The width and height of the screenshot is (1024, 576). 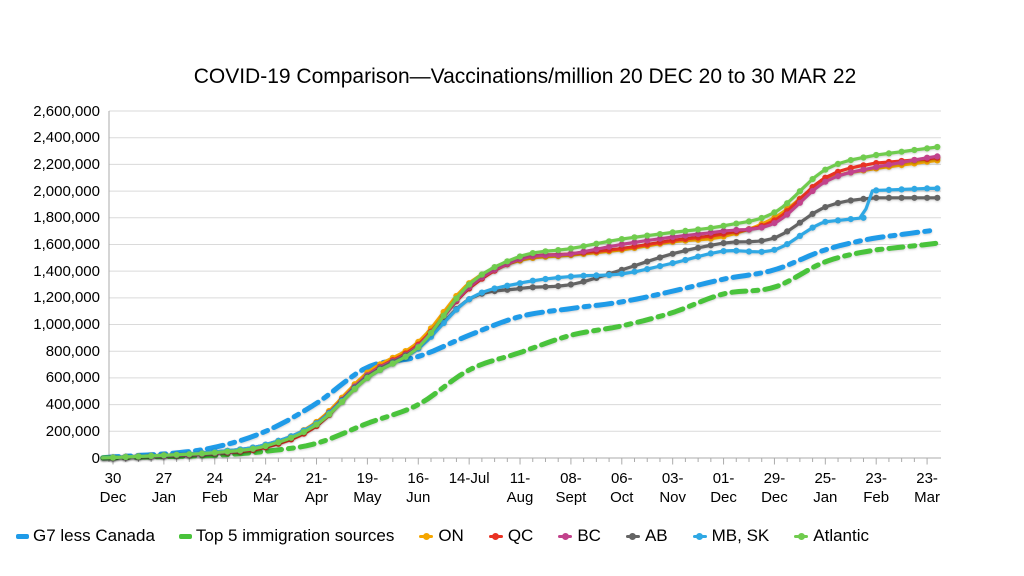 What do you see at coordinates (316, 497) in the screenshot?
I see `x-tick-label-line2: Apr` at bounding box center [316, 497].